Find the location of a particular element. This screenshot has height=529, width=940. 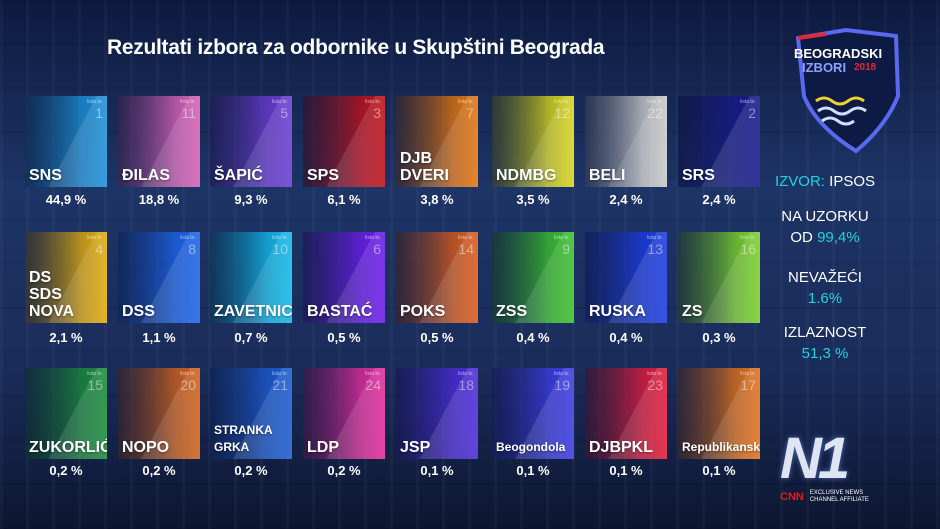

party-name: SNS is located at coordinates (45, 175).